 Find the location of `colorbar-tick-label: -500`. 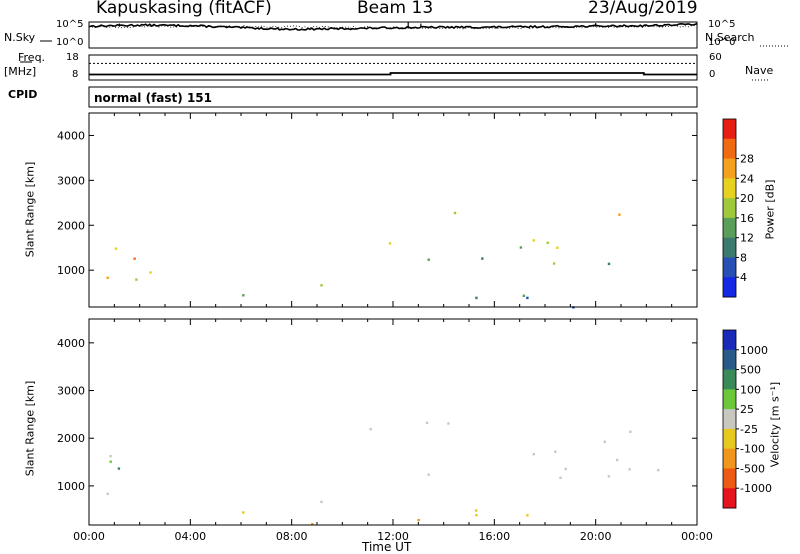

colorbar-tick-label: -500 is located at coordinates (752, 468).